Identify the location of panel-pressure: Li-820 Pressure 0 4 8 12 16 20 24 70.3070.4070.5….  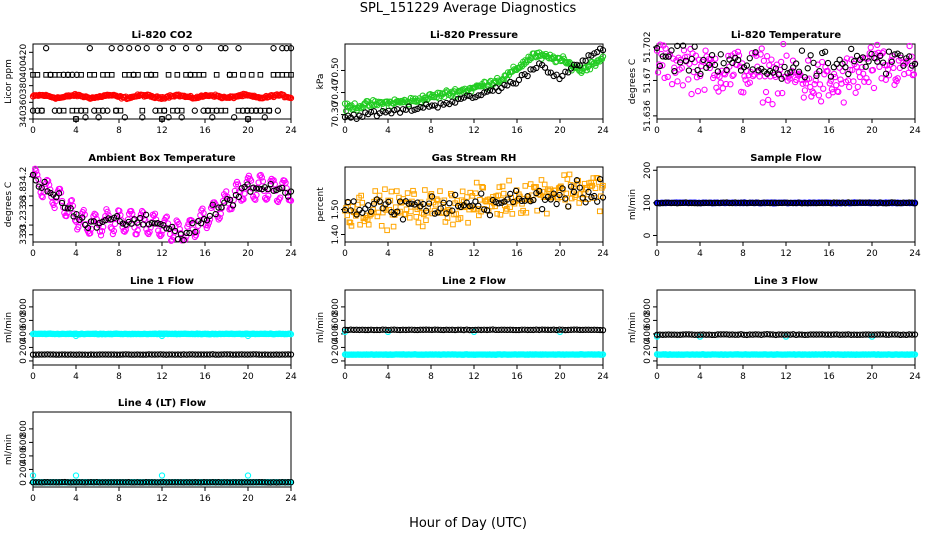
(462, 83).